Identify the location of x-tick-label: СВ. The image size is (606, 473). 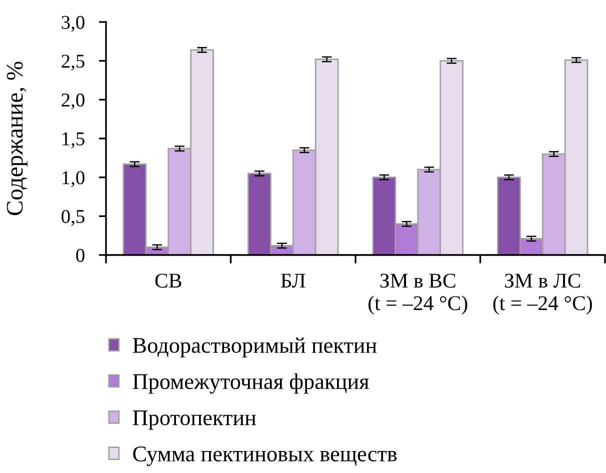
(168, 281).